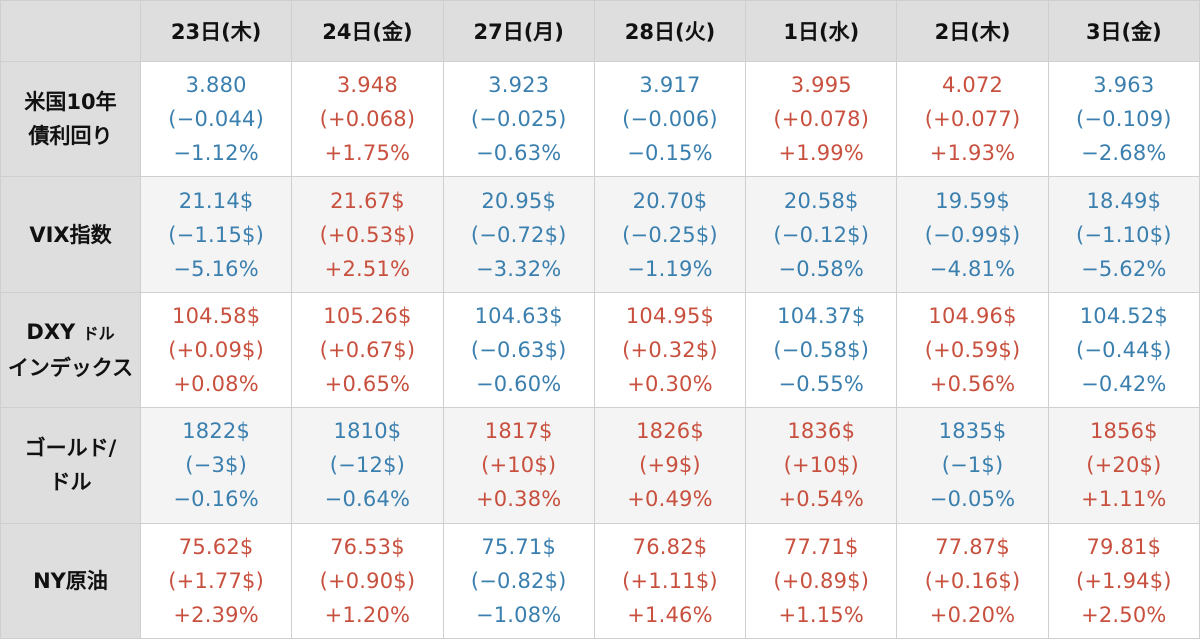 This screenshot has width=1200, height=639. I want to click on cell-value: 104.52$, so click(1123, 315).